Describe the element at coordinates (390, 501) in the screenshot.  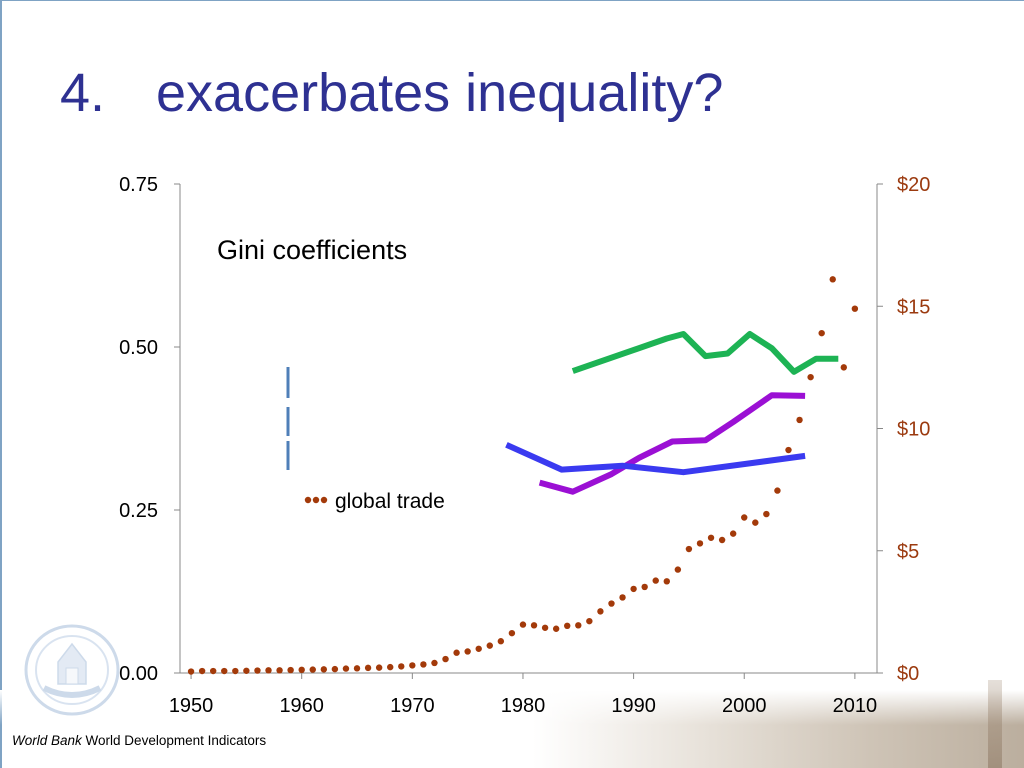
I see `legend-global-trade-label: global trade` at that location.